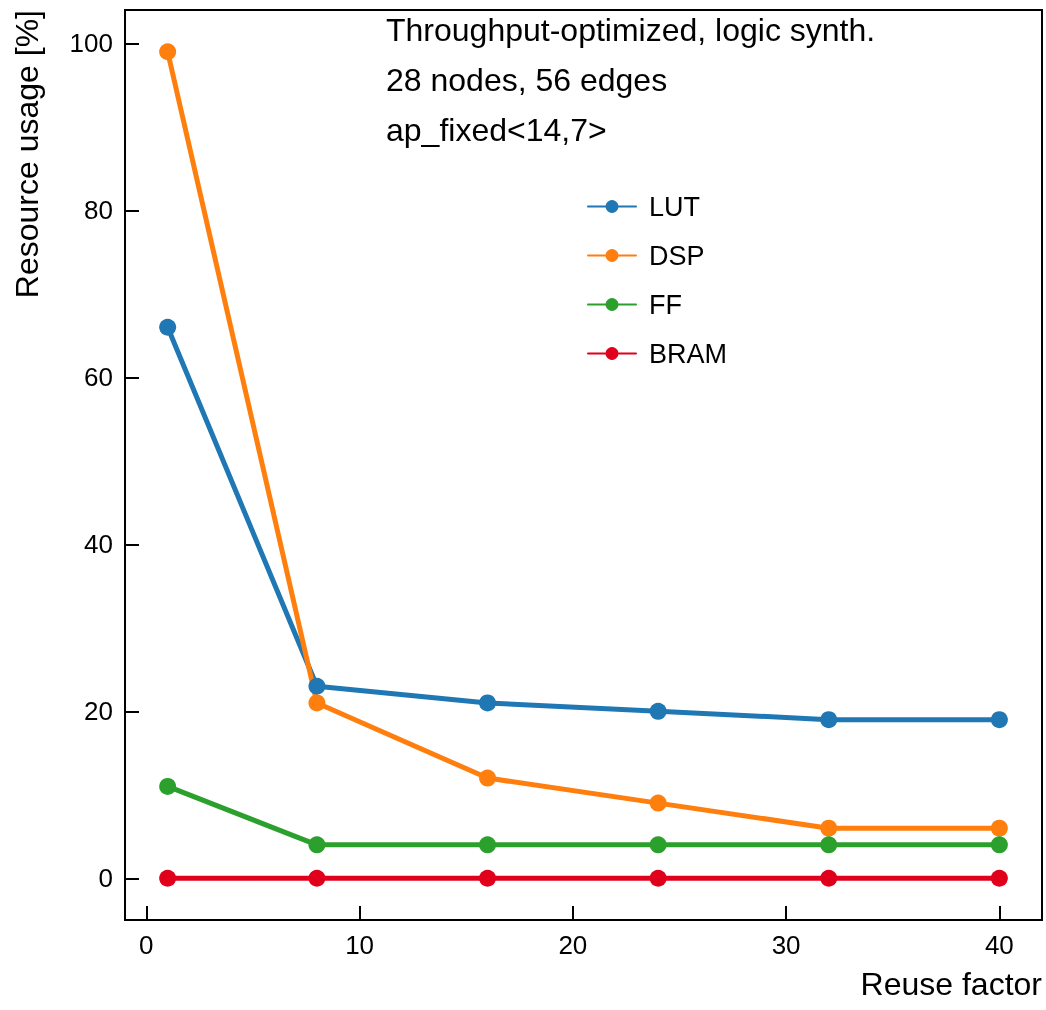  What do you see at coordinates (688, 353) in the screenshot?
I see `legend-label: BRAM` at bounding box center [688, 353].